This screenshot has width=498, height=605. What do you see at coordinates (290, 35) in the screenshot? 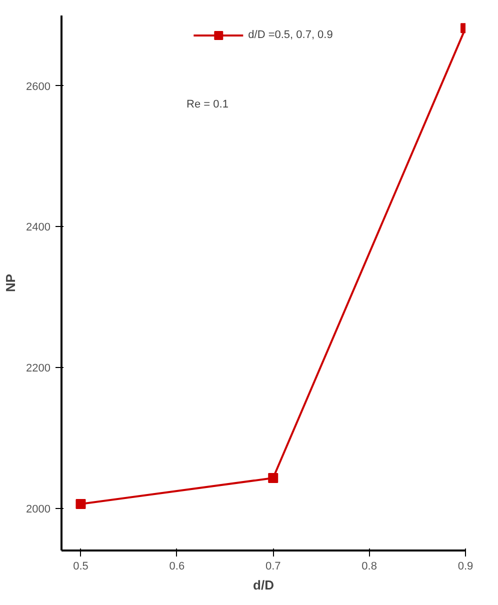
I see `legend-label: d/D =0.5, 0.7, 0.9` at bounding box center [290, 35].